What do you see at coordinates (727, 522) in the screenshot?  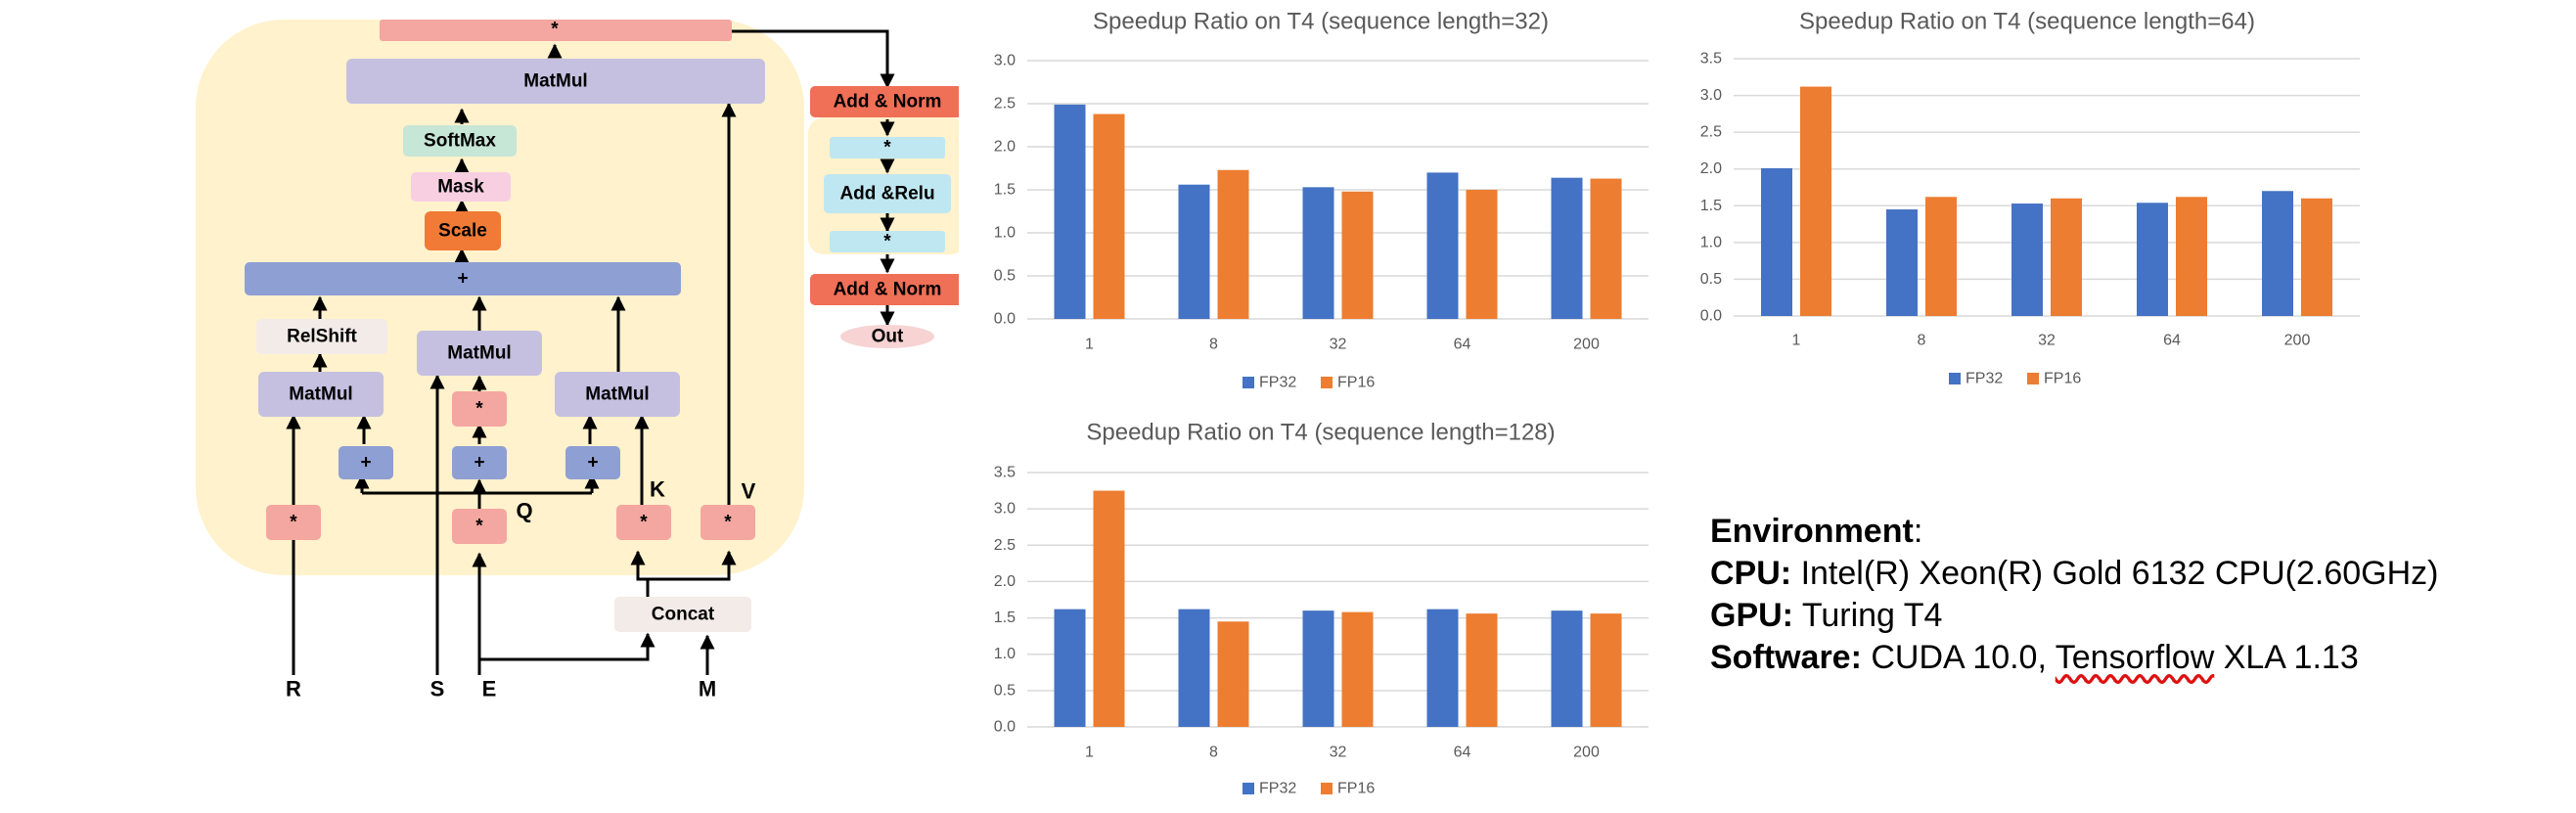 I see `mul-v-node: *` at bounding box center [727, 522].